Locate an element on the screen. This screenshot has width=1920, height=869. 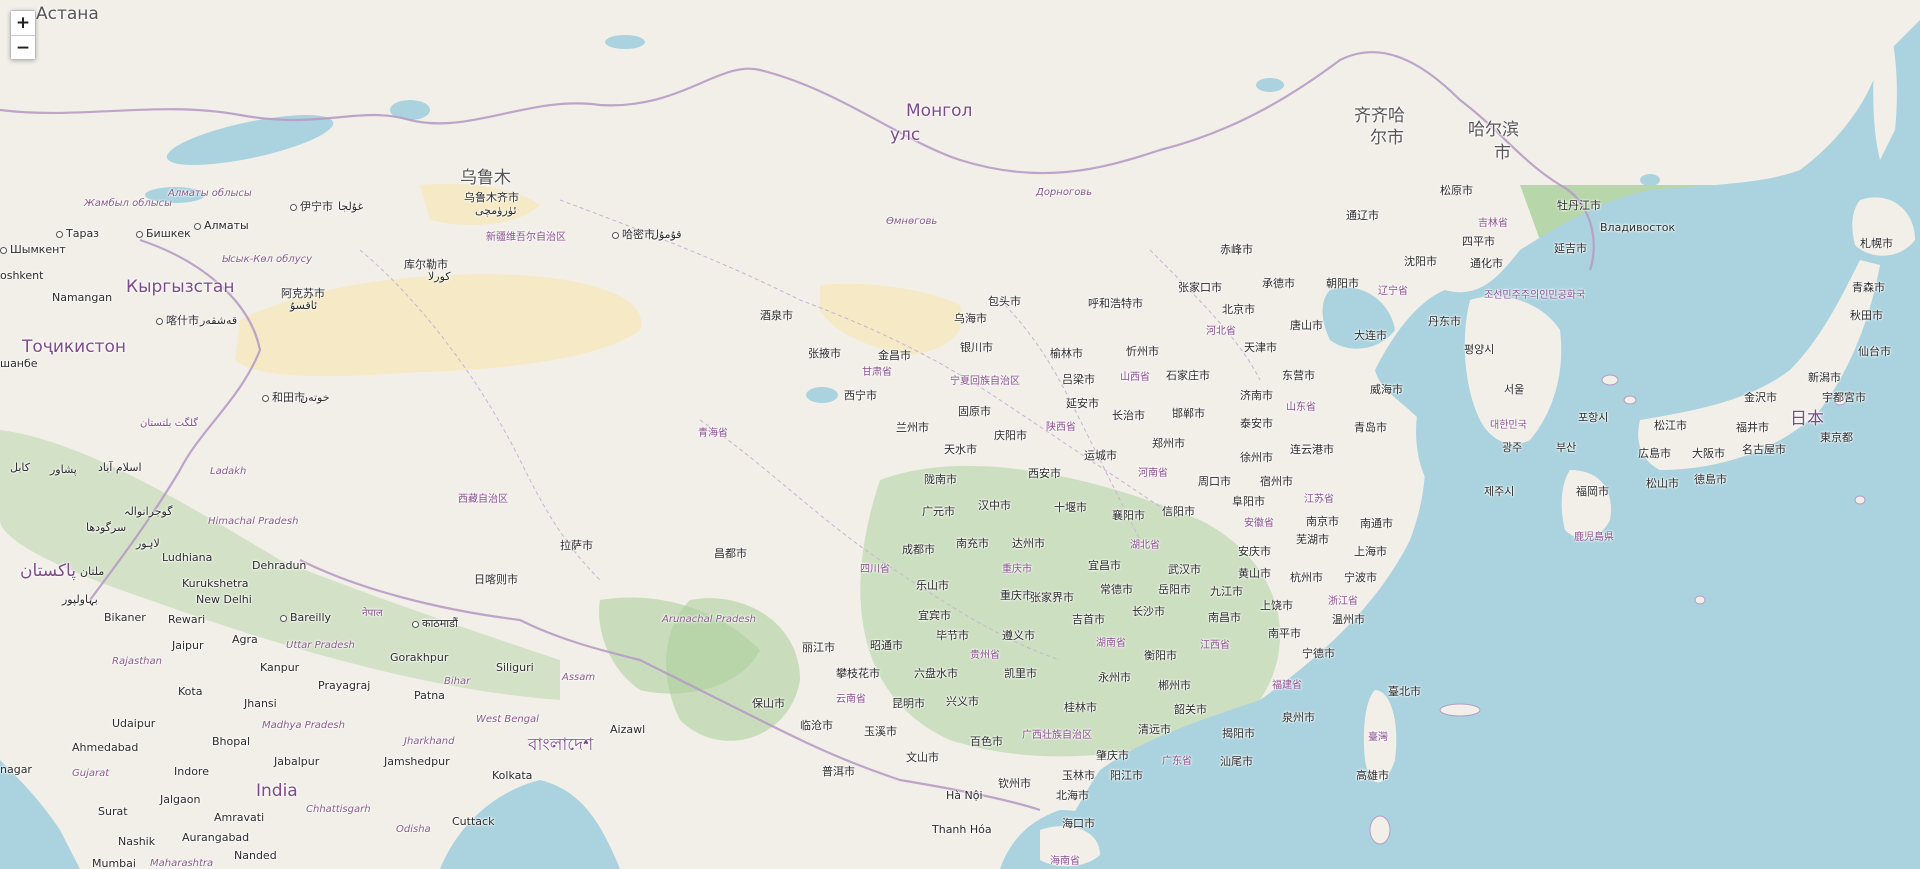
city-label-beijing: 北京市 is located at coordinates (1238, 309).